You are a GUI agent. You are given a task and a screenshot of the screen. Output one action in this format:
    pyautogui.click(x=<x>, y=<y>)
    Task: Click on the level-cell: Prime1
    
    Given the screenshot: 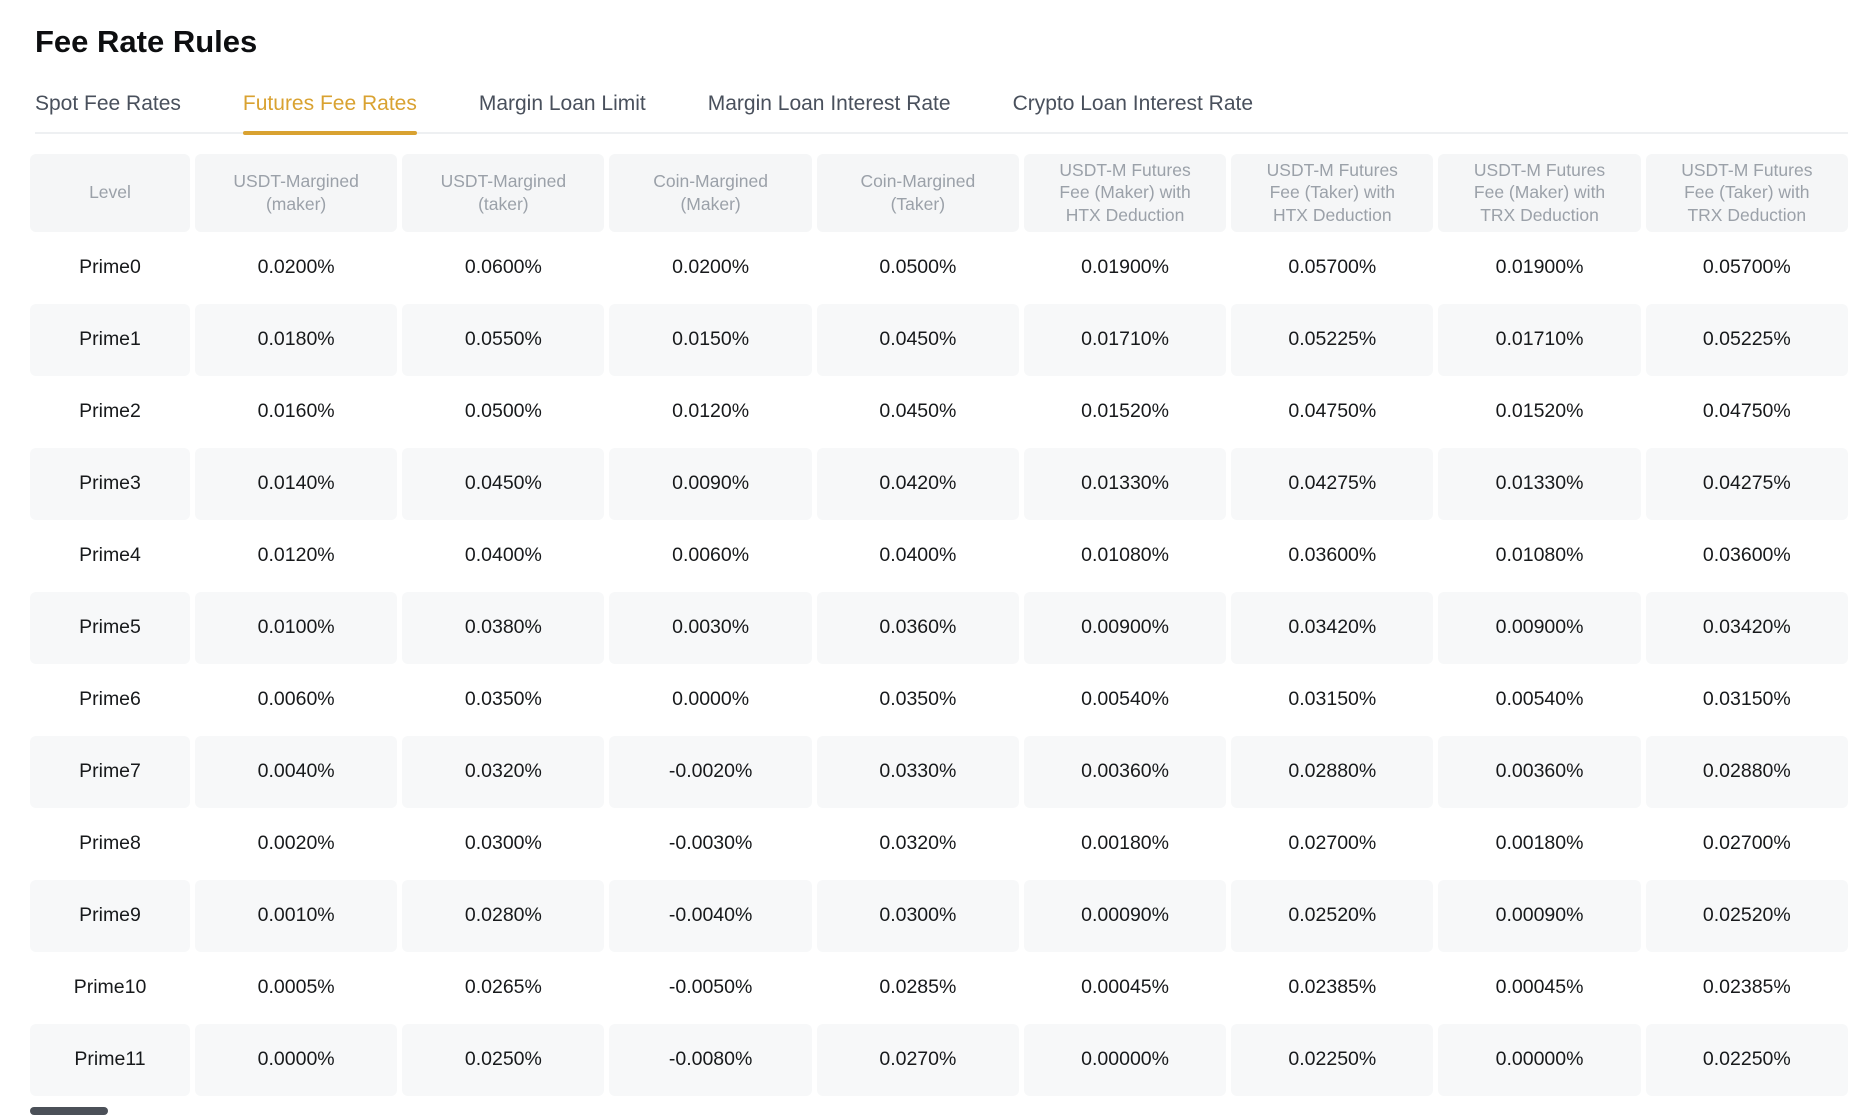 What is the action you would take?
    pyautogui.click(x=110, y=339)
    